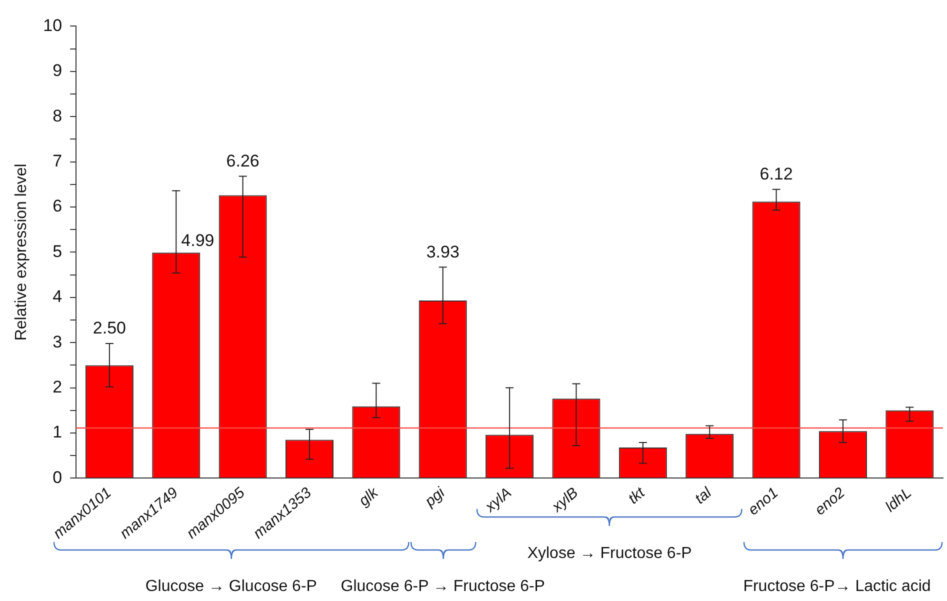 The width and height of the screenshot is (947, 601). What do you see at coordinates (109, 328) in the screenshot?
I see `data-label: 2.50` at bounding box center [109, 328].